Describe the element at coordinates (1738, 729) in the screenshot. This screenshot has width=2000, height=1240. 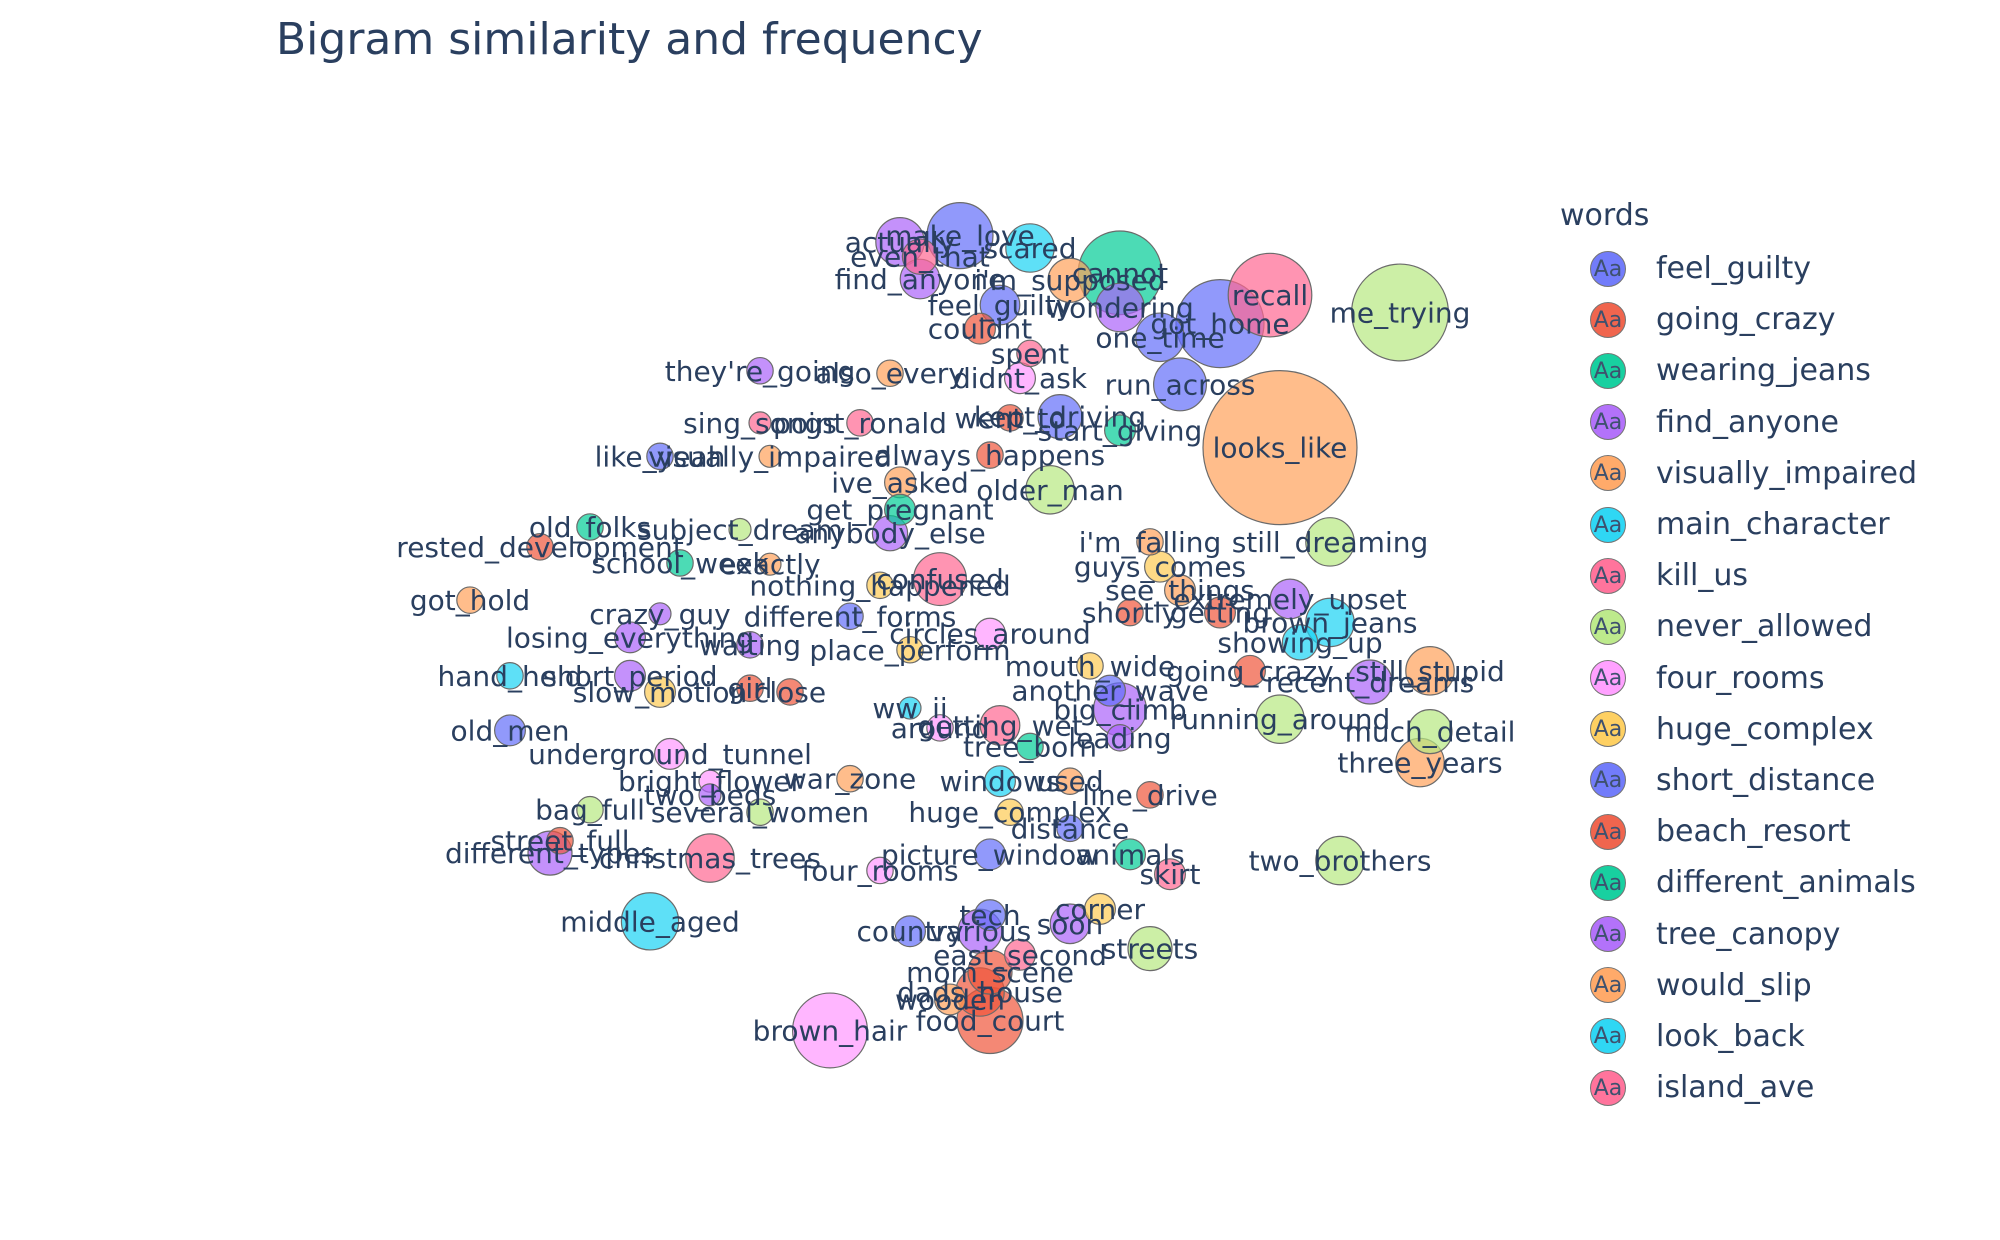
I see `legend-item-huge_complex: Aa huge_complex` at that location.